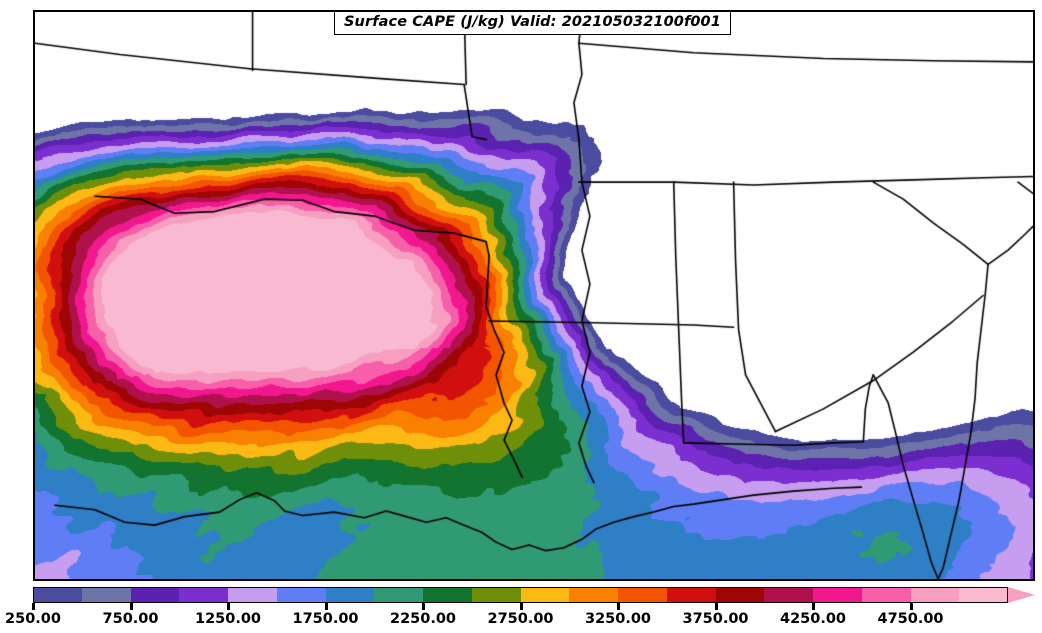 This screenshot has height=633, width=1042. Describe the element at coordinates (520, 619) in the screenshot. I see `colorbar-tick-label: 2750.00` at that location.